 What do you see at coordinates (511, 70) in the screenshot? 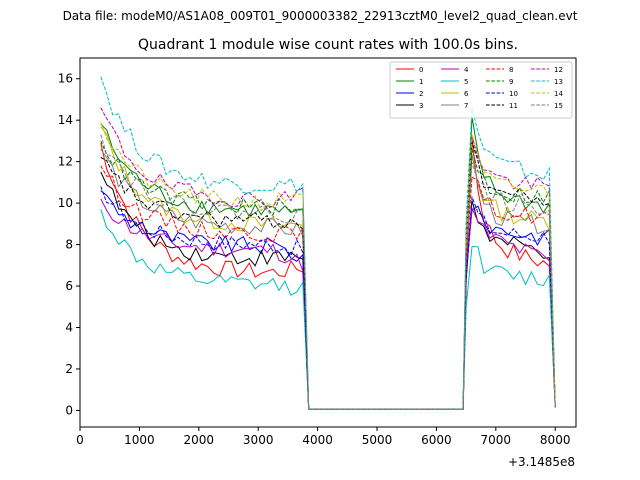
I see `legend-label-8: 8` at bounding box center [511, 70].